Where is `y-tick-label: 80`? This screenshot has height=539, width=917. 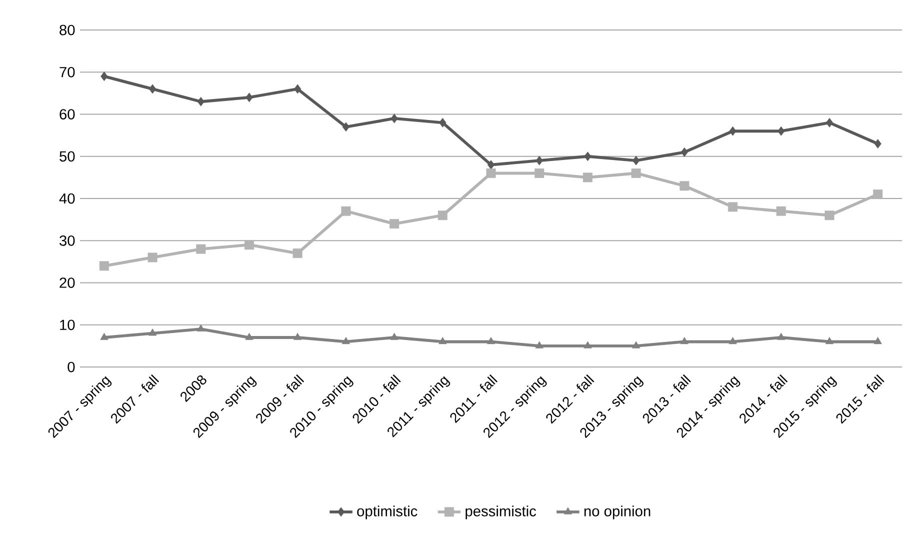 y-tick-label: 80 is located at coordinates (67, 30).